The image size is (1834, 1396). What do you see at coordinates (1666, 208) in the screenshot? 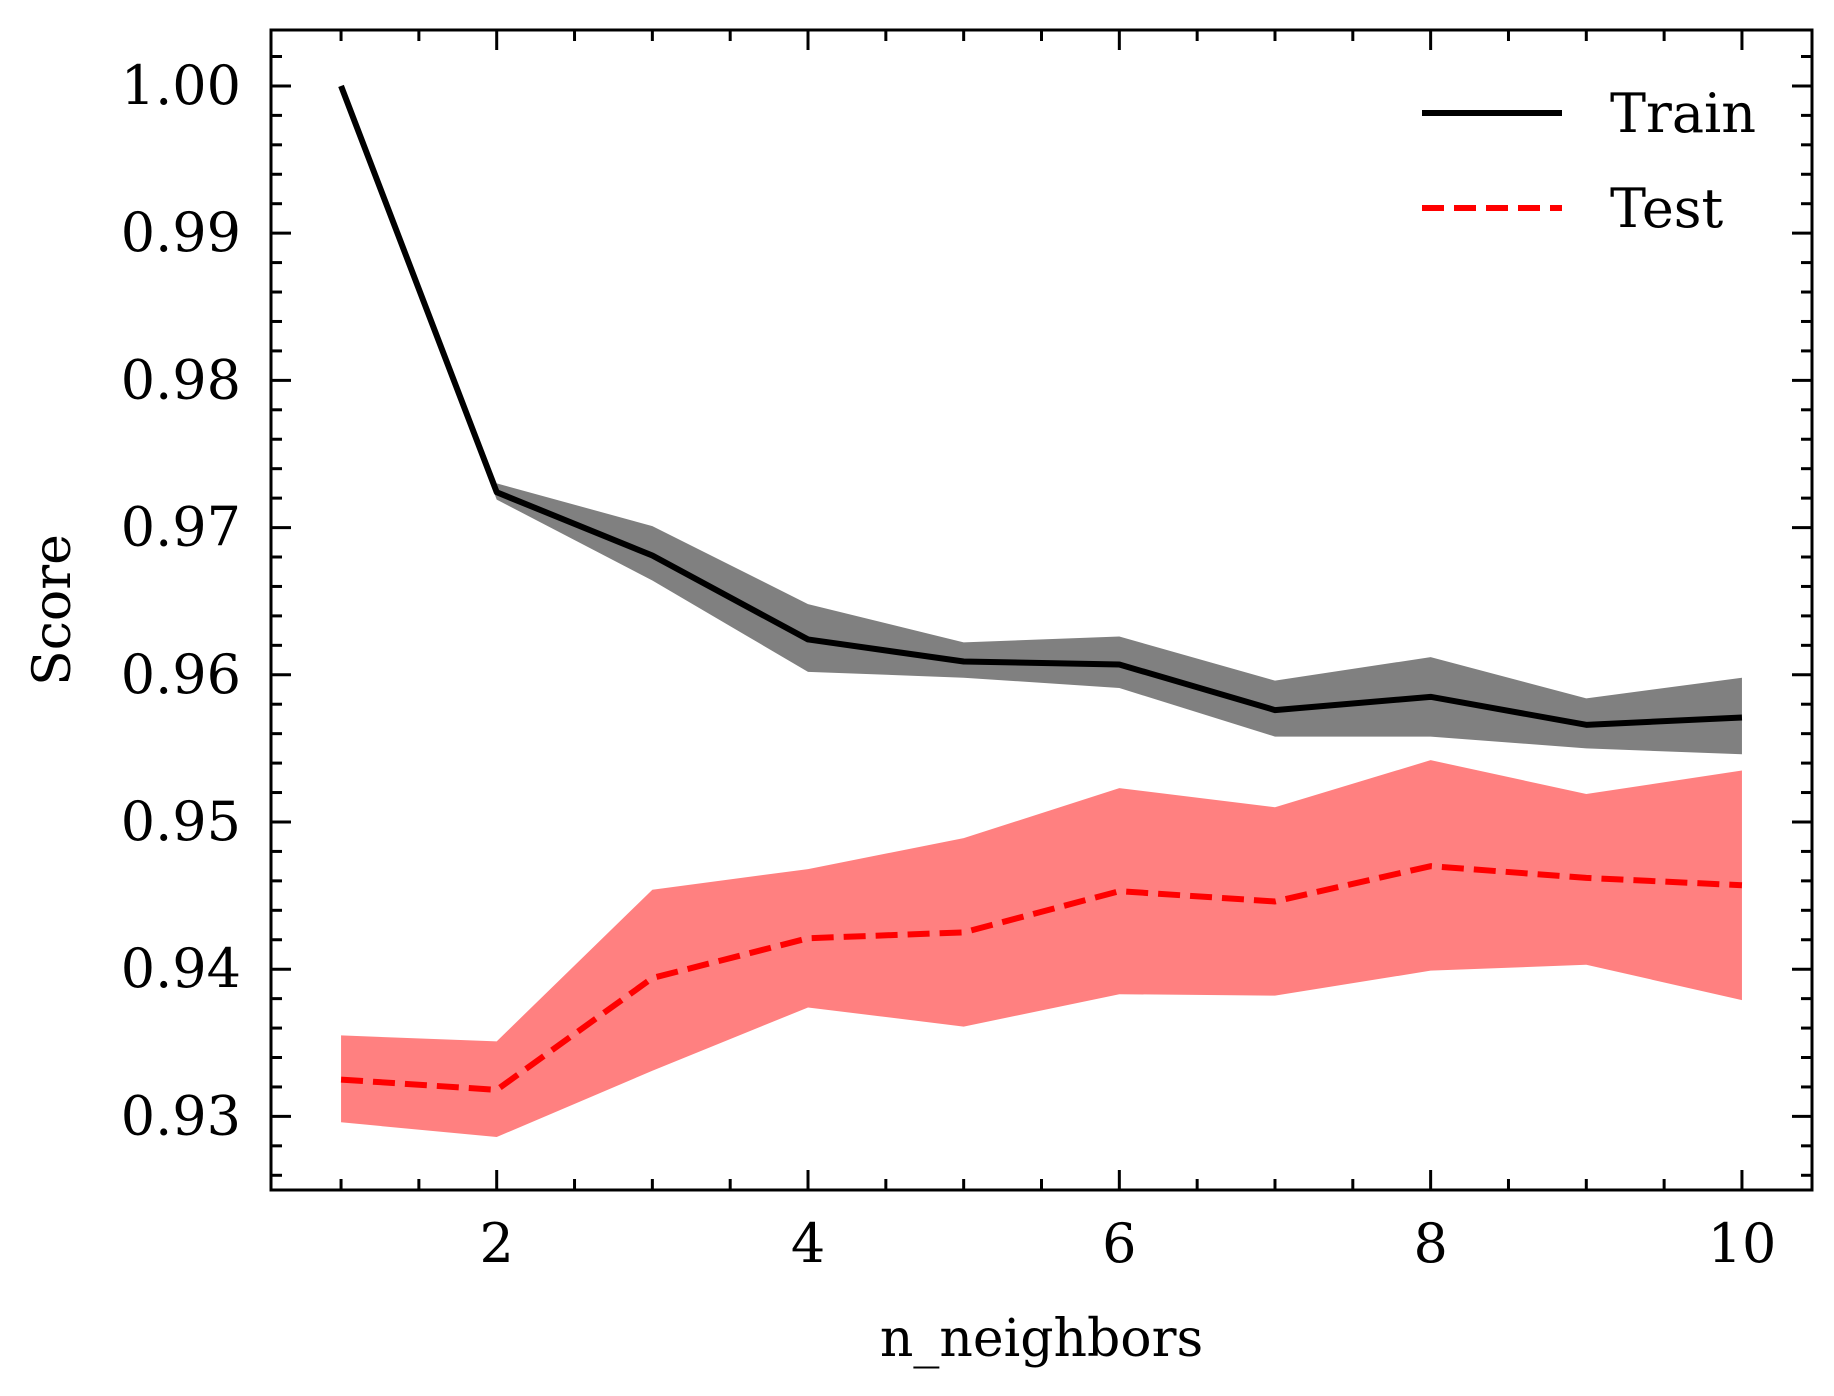
I see `legend-label-test: Test` at bounding box center [1666, 208].